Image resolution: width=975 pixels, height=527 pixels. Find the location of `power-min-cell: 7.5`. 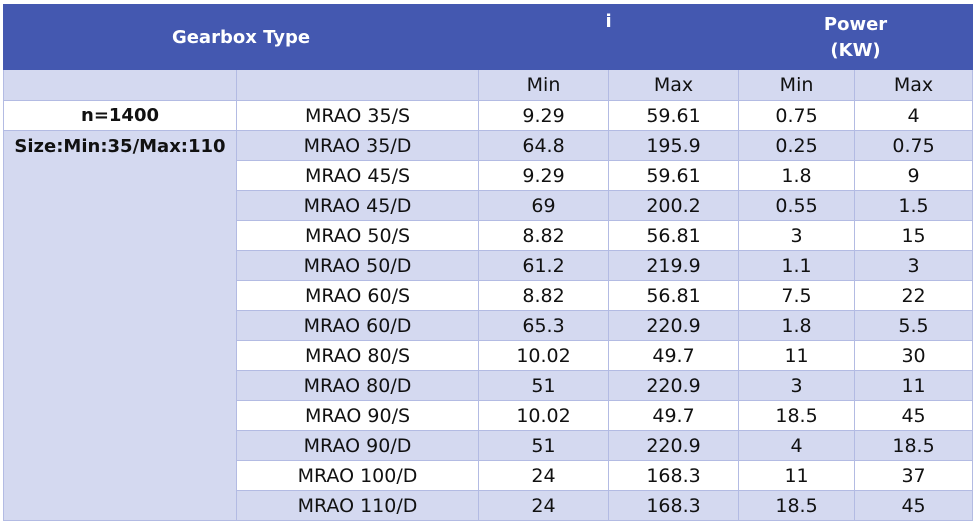

power-min-cell: 7.5 is located at coordinates (797, 295).